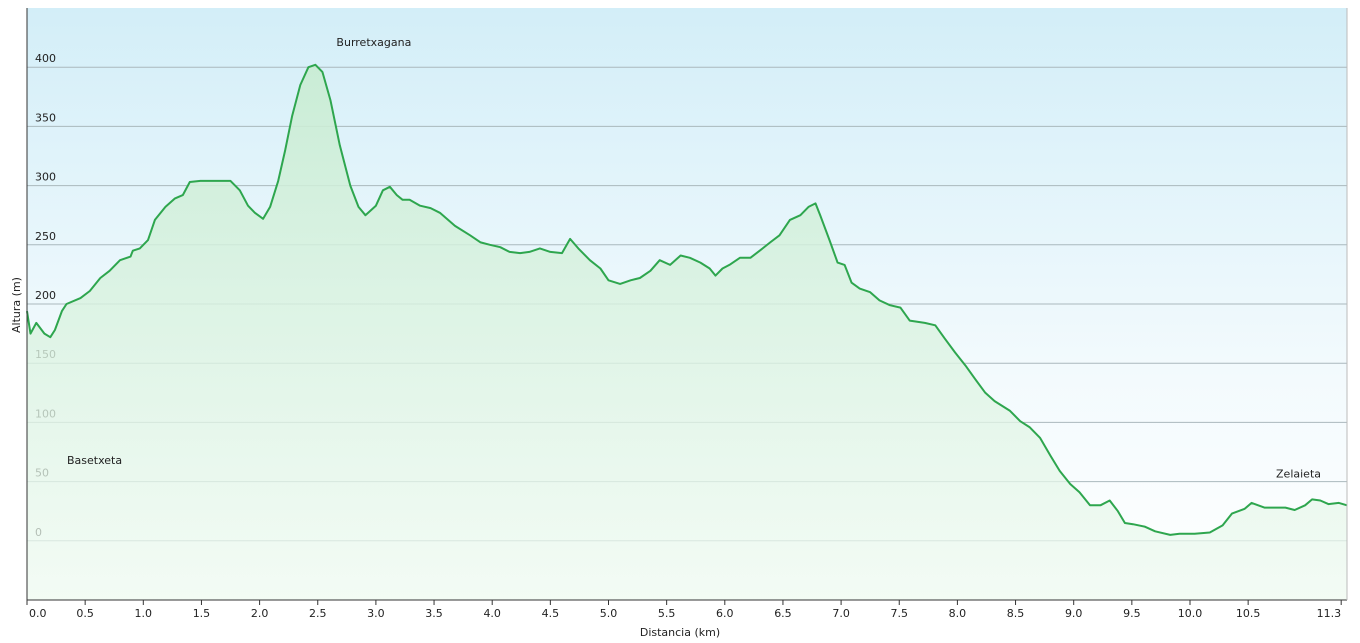 This screenshot has width=1360, height=643. I want to click on x-tick-label: 7.0, so click(841, 613).